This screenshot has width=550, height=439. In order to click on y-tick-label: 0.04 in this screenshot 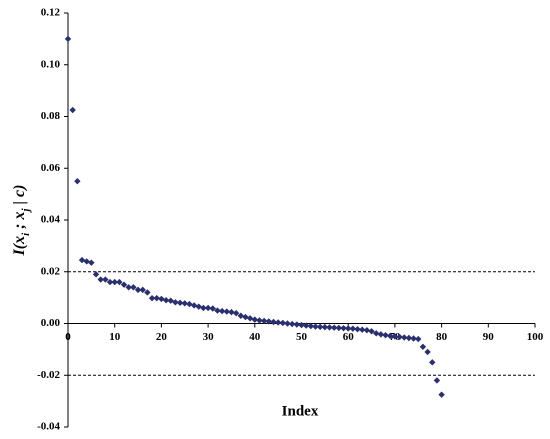, I will do `click(51, 220)`.